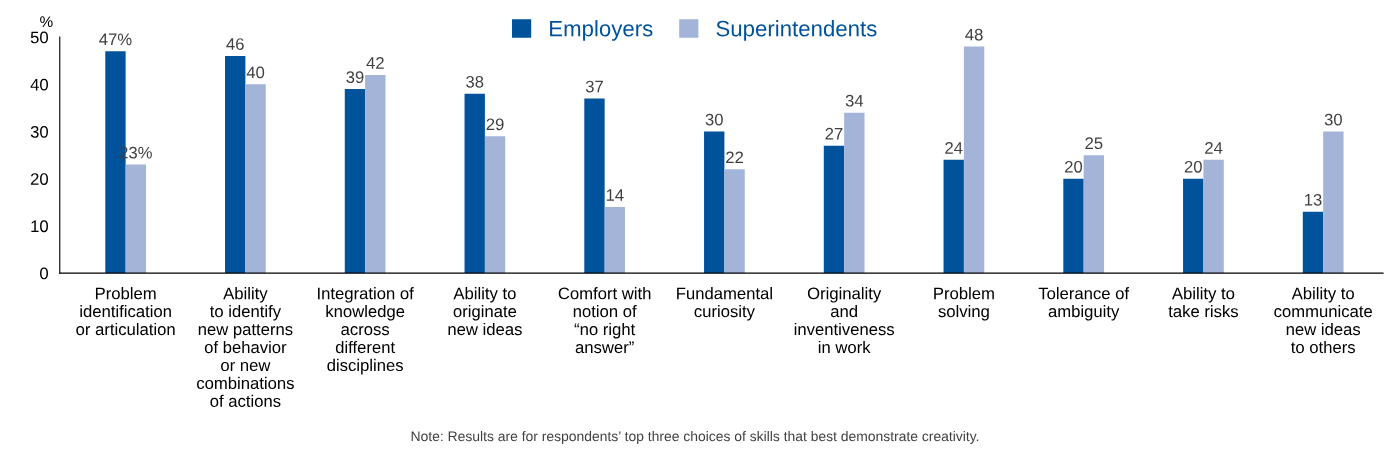 The width and height of the screenshot is (1390, 453). What do you see at coordinates (485, 311) in the screenshot?
I see `x-tick-label: Ability to originate new ideas` at bounding box center [485, 311].